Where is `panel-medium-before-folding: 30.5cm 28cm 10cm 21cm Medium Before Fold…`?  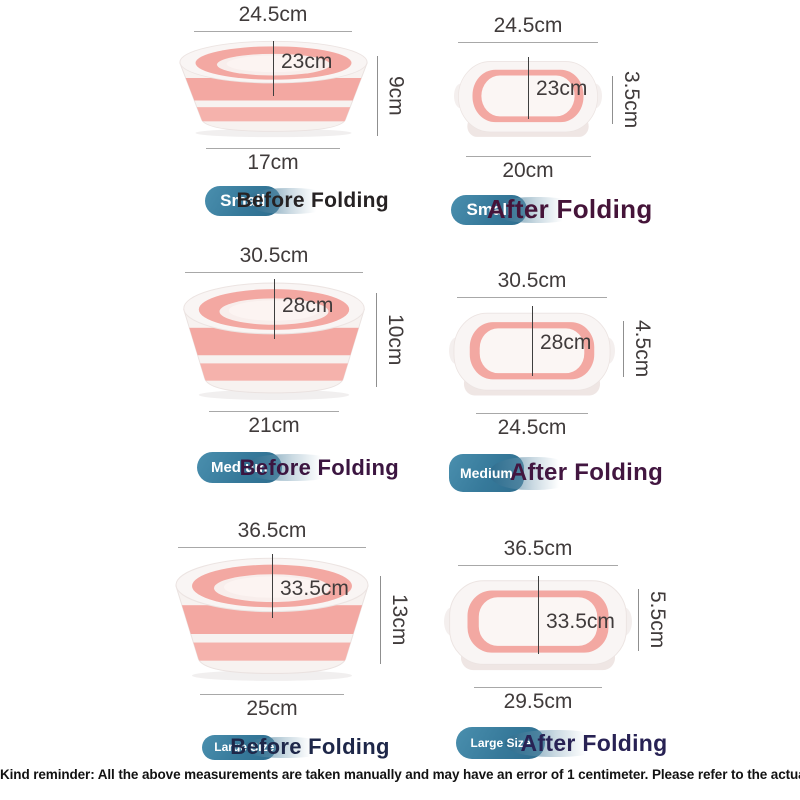 panel-medium-before-folding: 30.5cm 28cm 10cm 21cm Medium Before Fold… is located at coordinates (274, 363).